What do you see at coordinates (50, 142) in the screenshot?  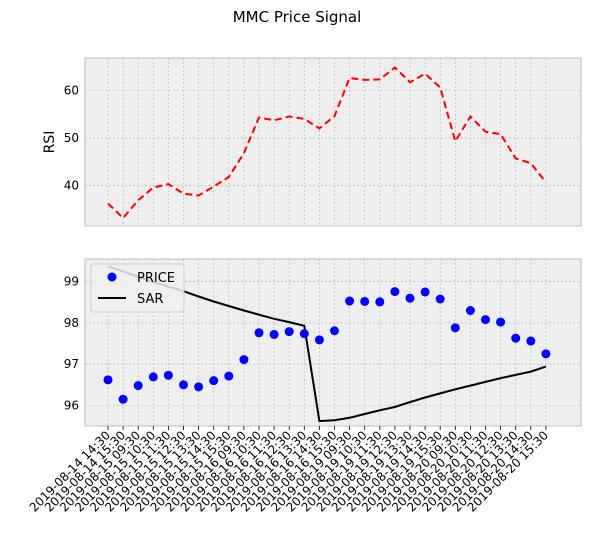 I see `rsi-y-axis-label: RSI` at bounding box center [50, 142].